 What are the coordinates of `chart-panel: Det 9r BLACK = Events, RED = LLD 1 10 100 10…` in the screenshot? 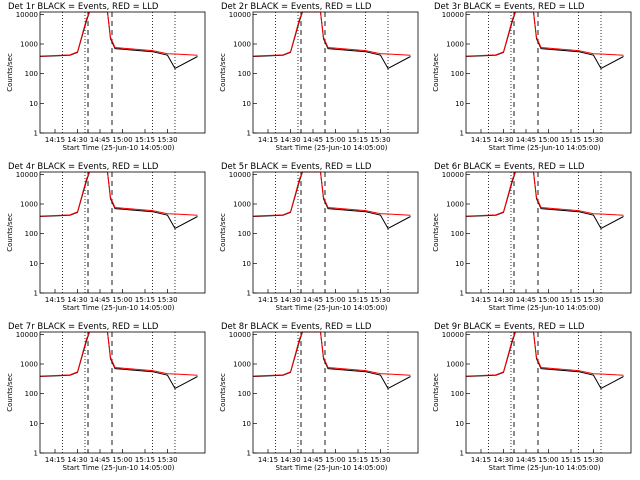 It's located at (532, 400).